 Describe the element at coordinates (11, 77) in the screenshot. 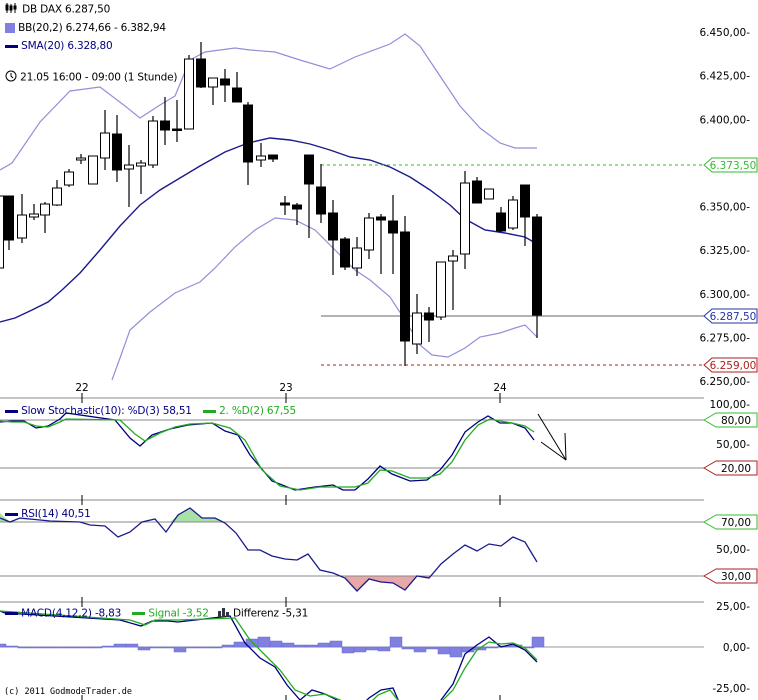

I see `clock-icon` at that location.